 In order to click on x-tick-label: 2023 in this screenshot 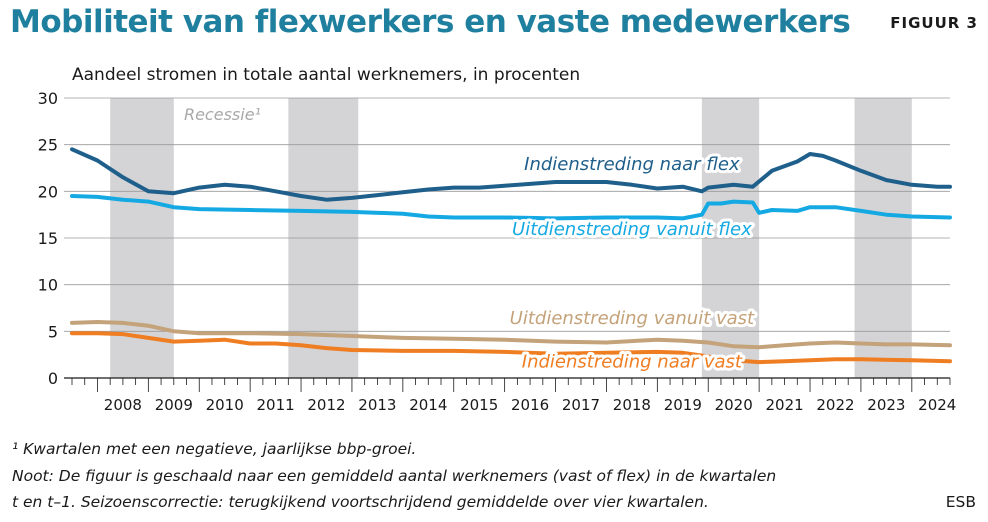, I will do `click(886, 405)`.